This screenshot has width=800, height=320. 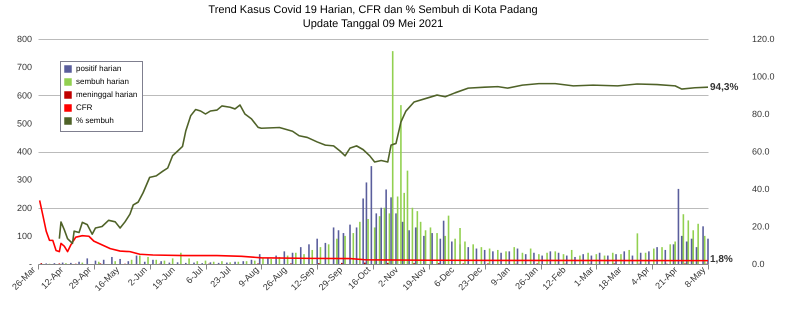 What do you see at coordinates (24, 151) in the screenshot?
I see `y-tick-label: 400` at bounding box center [24, 151].